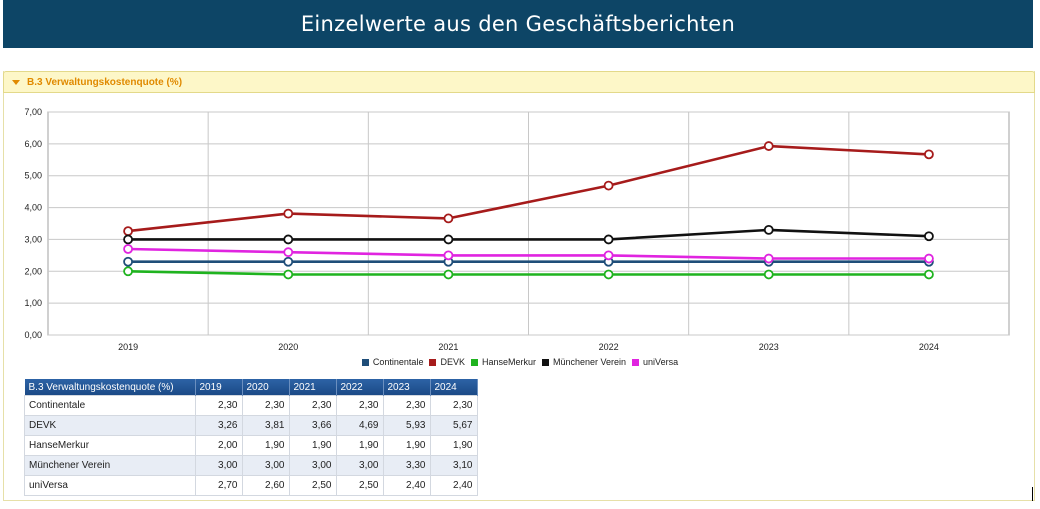  I want to click on x-tick-label: 2022, so click(609, 347).